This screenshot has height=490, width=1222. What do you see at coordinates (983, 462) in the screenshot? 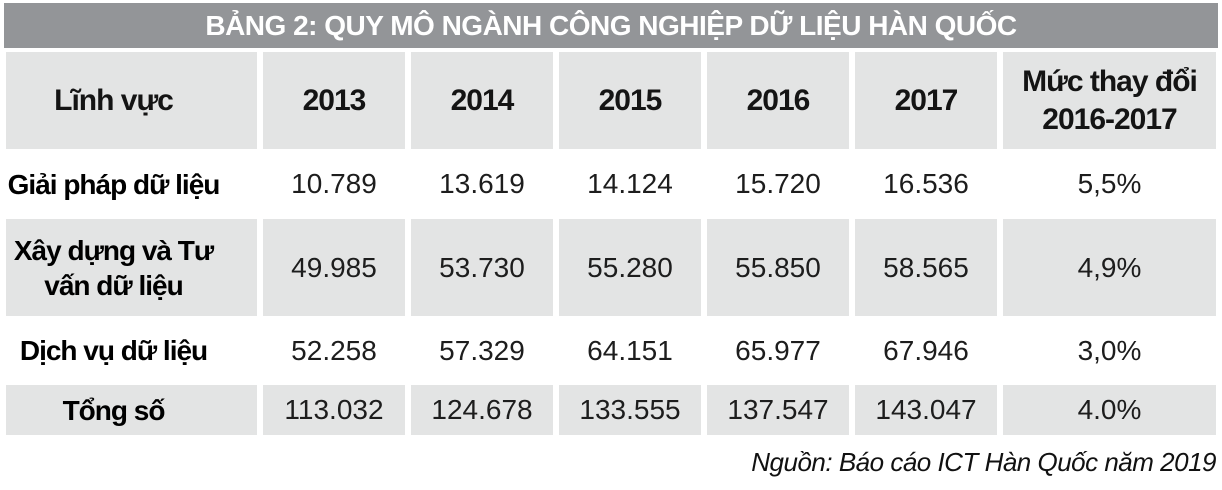
I see `source-note: Nguồn: Báo cáo ICT Hàn Quốc năm 2019` at bounding box center [983, 462].